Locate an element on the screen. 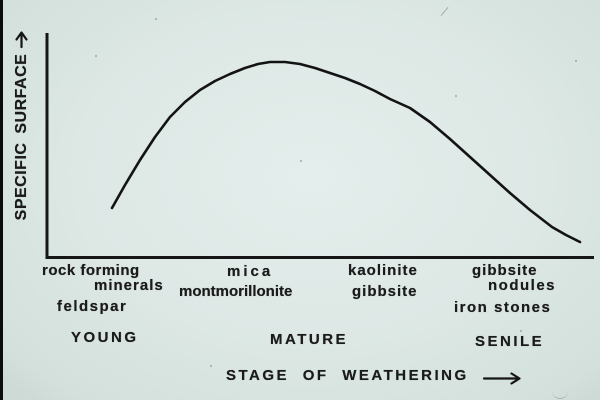 This screenshot has width=600, height=400. x-axis-label: STAGE OF WEATHERING is located at coordinates (347, 375).